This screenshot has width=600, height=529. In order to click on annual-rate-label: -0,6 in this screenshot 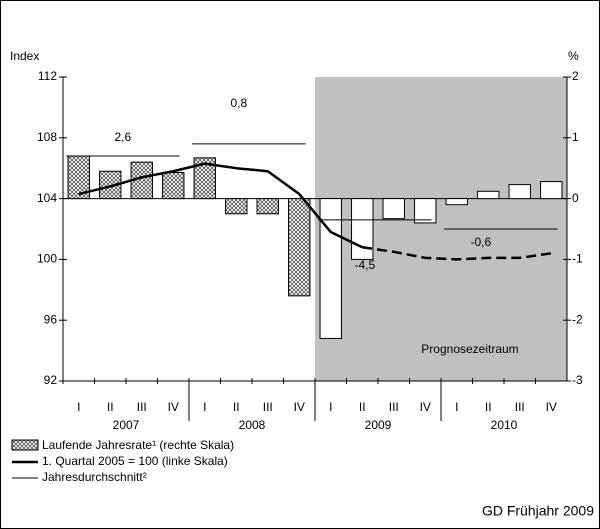, I will do `click(481, 242)`.